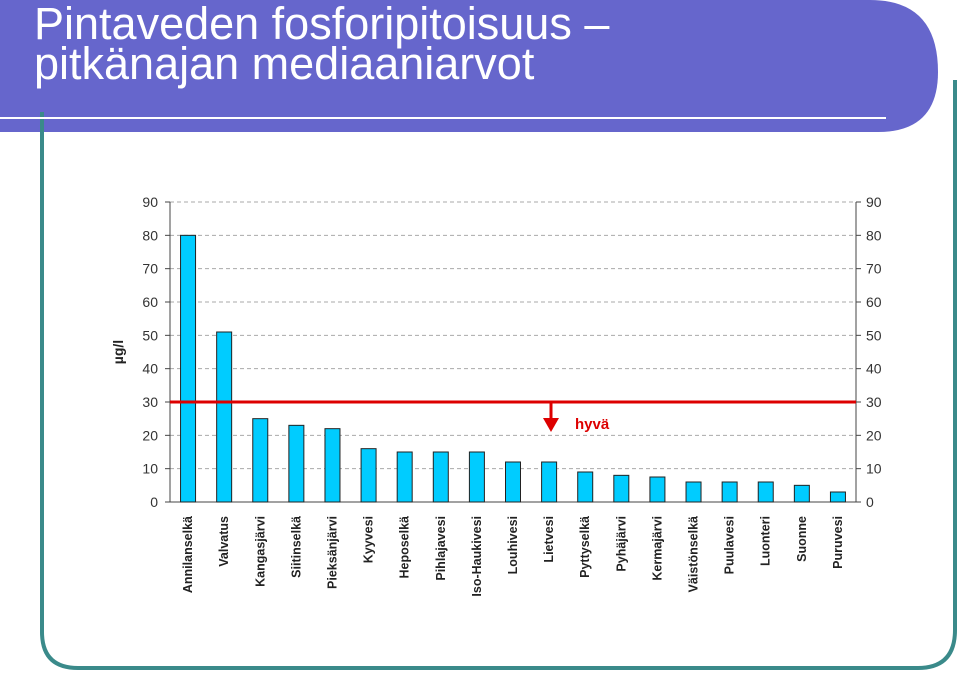 Image resolution: width=960 pixels, height=676 pixels. What do you see at coordinates (874, 402) in the screenshot?
I see `y-tick-label-right: 30` at bounding box center [874, 402].